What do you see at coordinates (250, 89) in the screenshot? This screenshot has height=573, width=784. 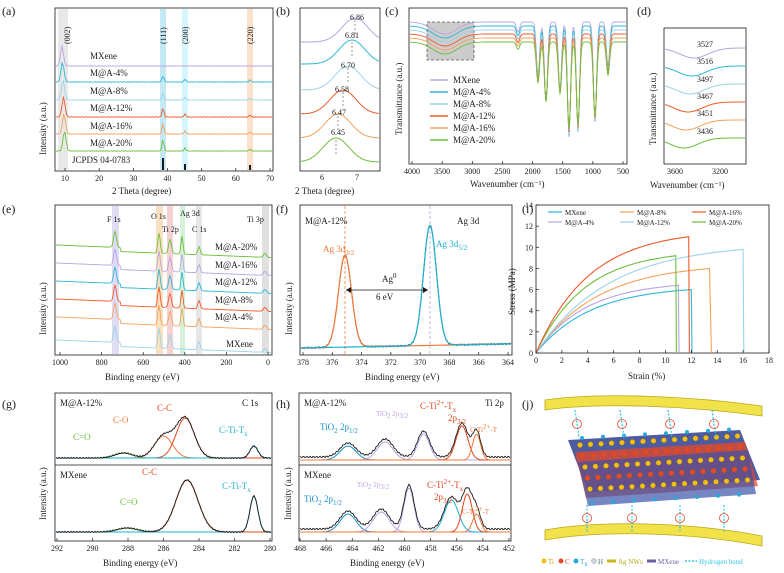 I see `xrd-220-band` at bounding box center [250, 89].